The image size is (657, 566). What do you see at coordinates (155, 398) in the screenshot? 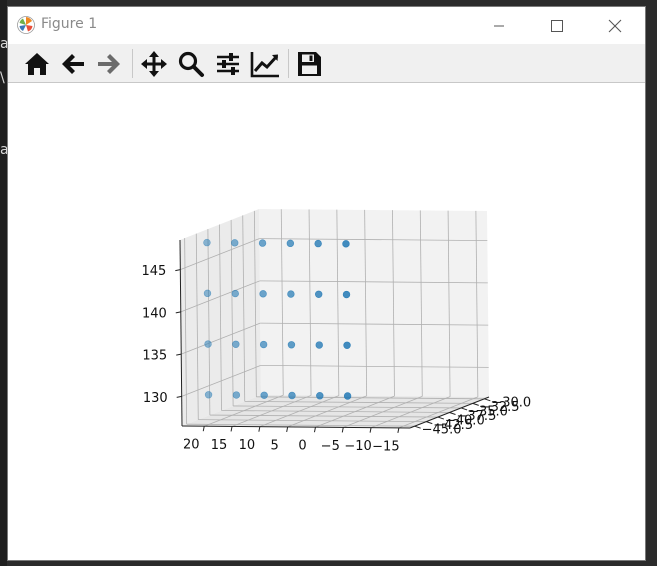
I see `z-tick-label: 130` at bounding box center [155, 398].